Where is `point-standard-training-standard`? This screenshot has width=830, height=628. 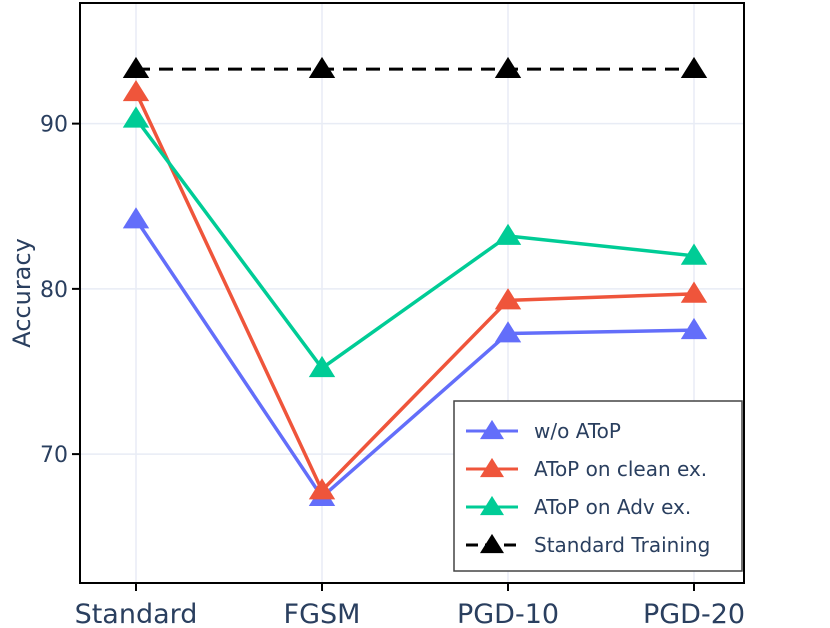 point-standard-training-standard is located at coordinates (136, 67).